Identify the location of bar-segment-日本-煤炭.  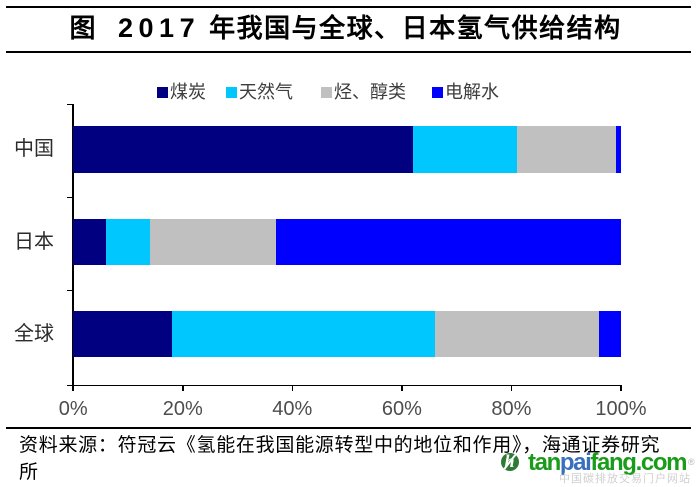
(90, 241).